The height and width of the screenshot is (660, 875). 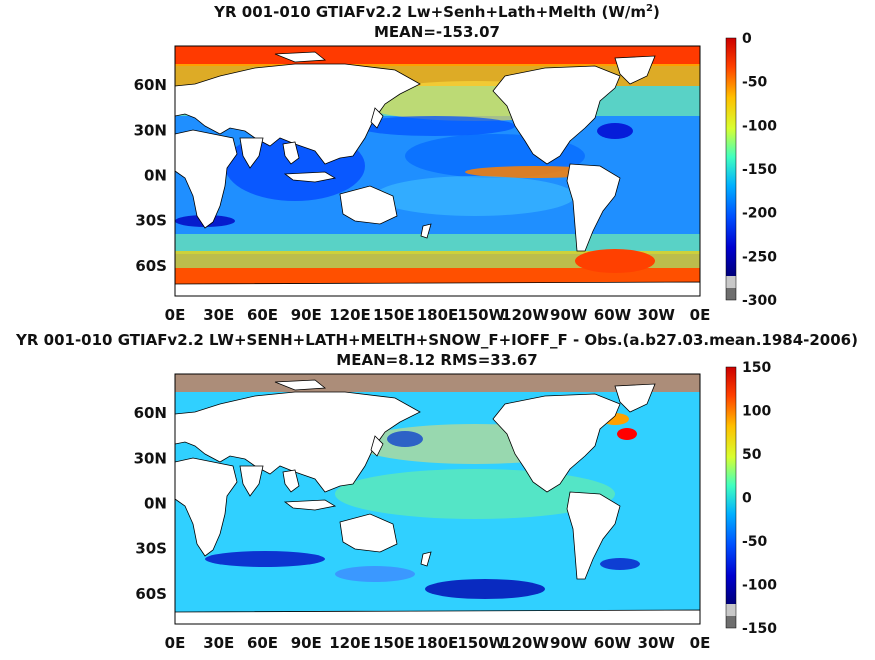 I want to click on chart-2-x-tick-label: 180E, so click(x=438, y=643).